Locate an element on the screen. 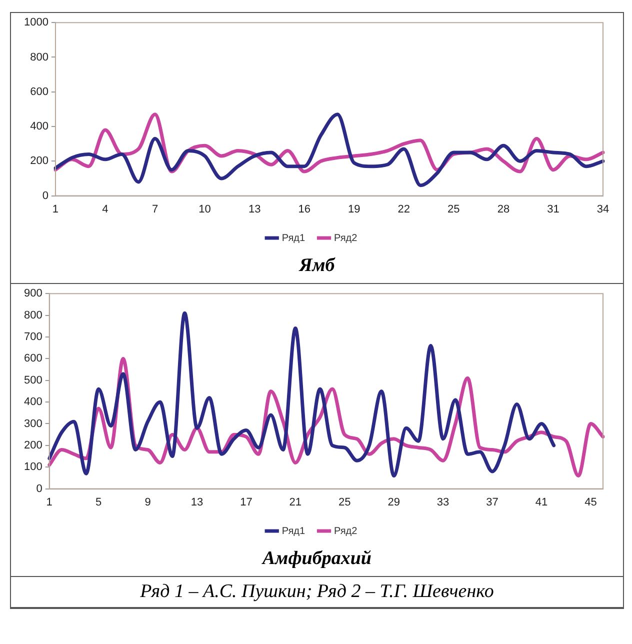  y-tick-label: 700 is located at coordinates (33, 337).